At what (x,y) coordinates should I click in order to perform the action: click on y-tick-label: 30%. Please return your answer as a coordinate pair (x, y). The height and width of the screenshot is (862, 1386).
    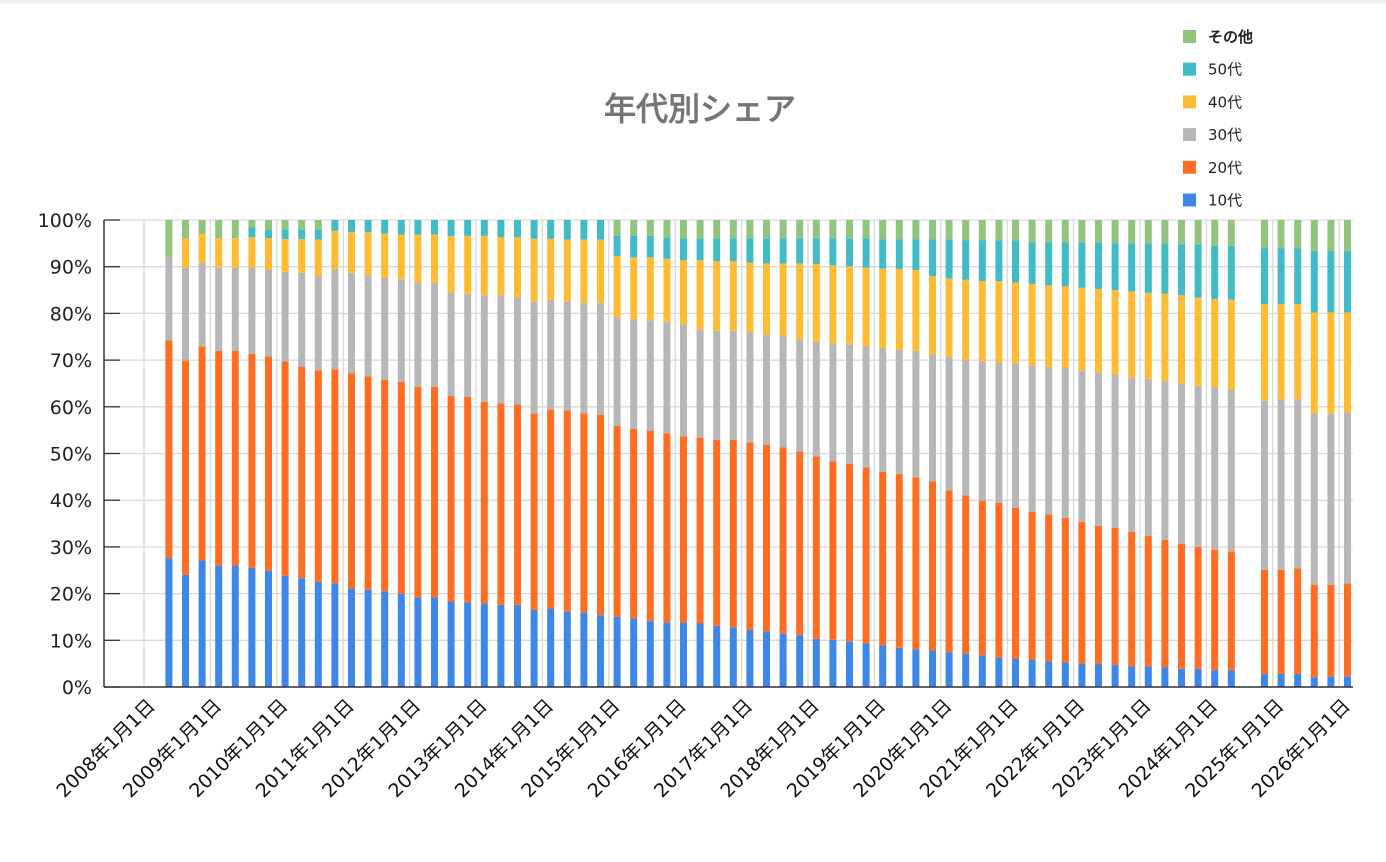
    Looking at the image, I should click on (71, 548).